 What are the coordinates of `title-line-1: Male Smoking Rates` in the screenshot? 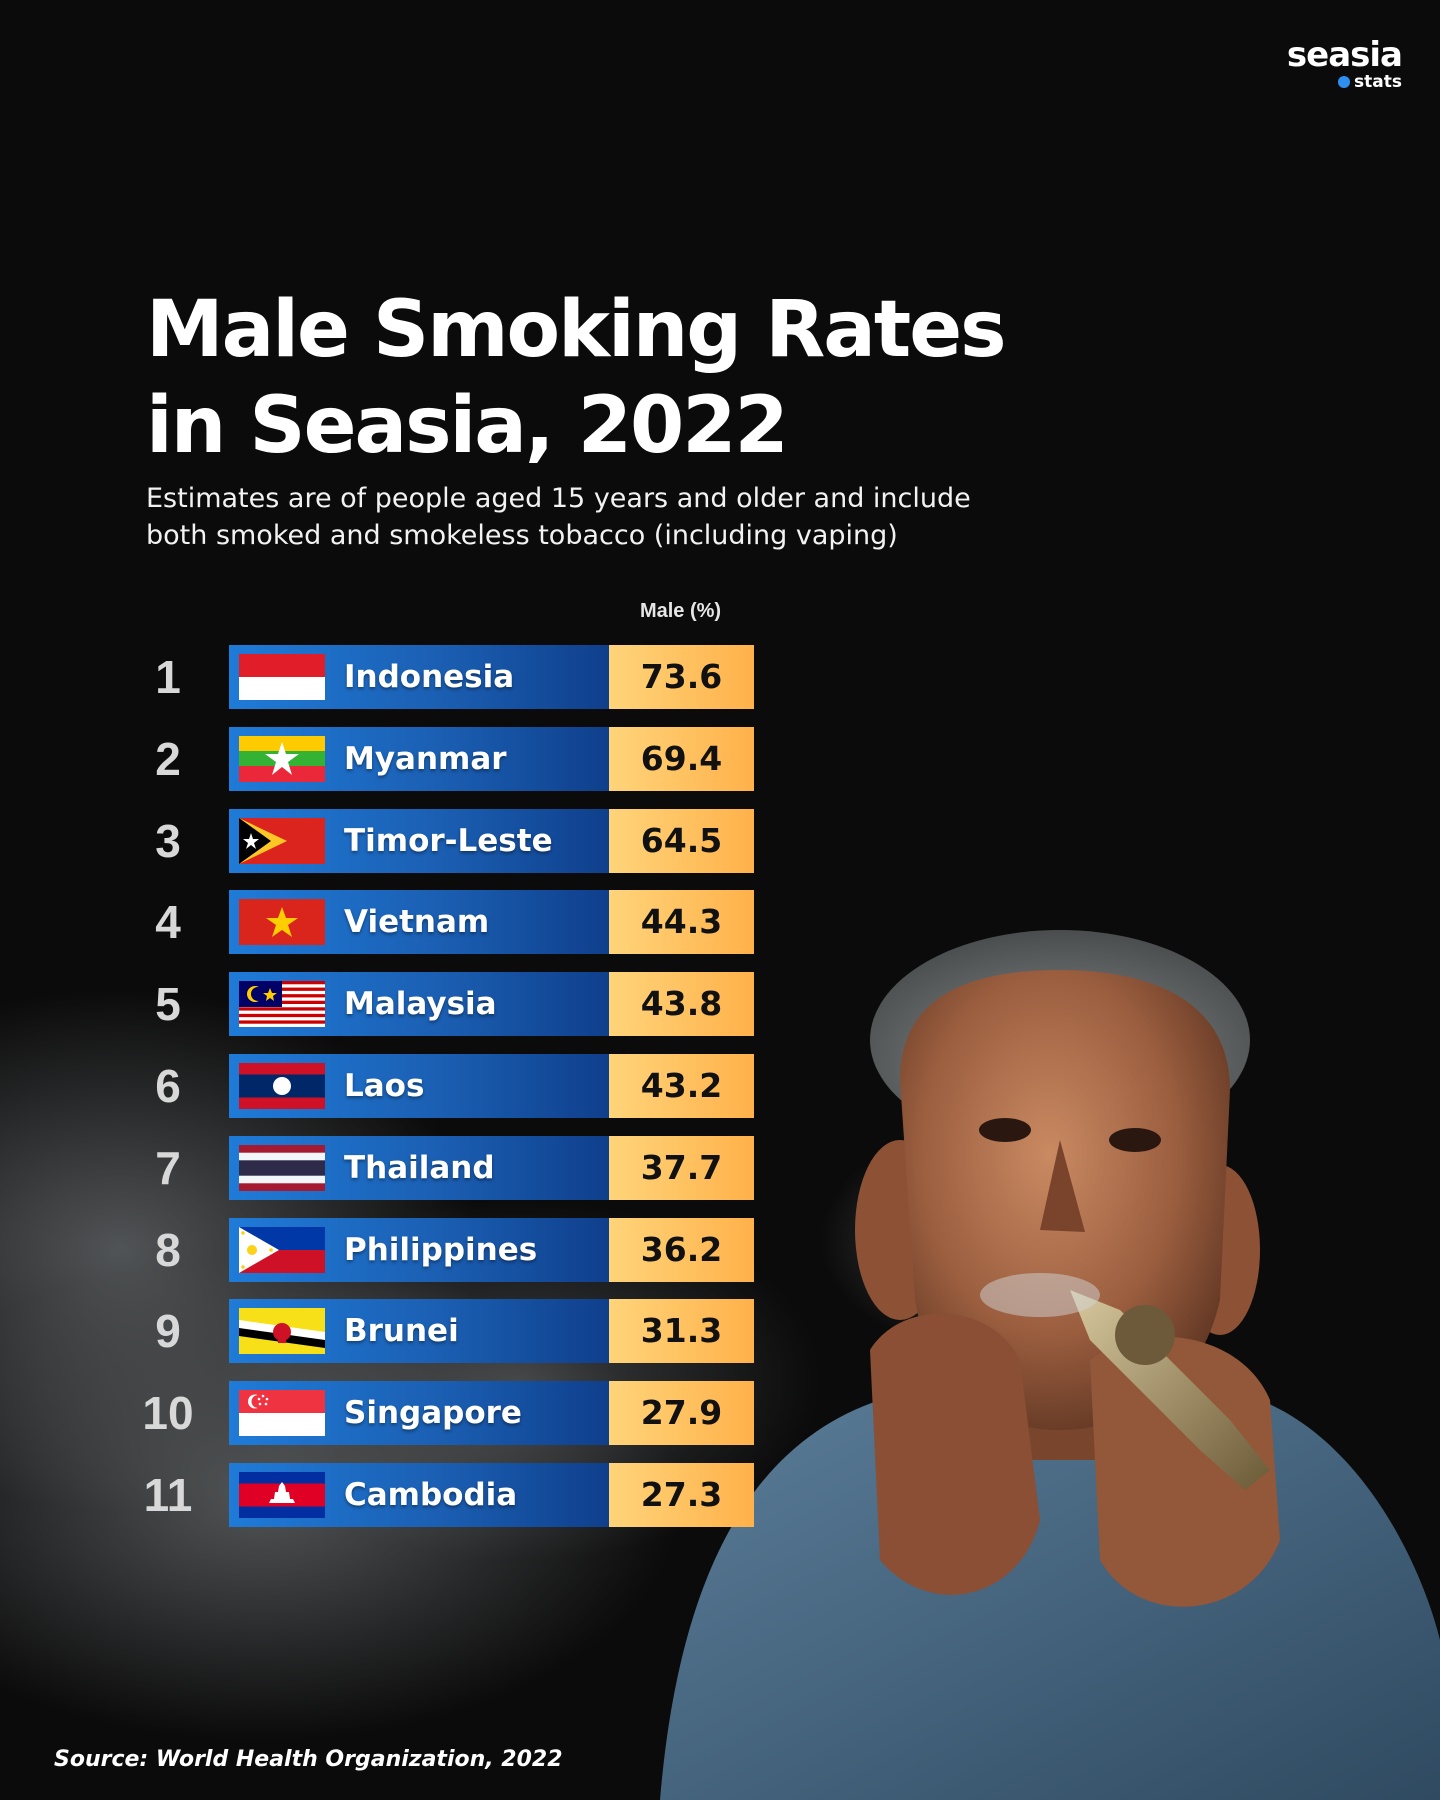 It's located at (576, 330).